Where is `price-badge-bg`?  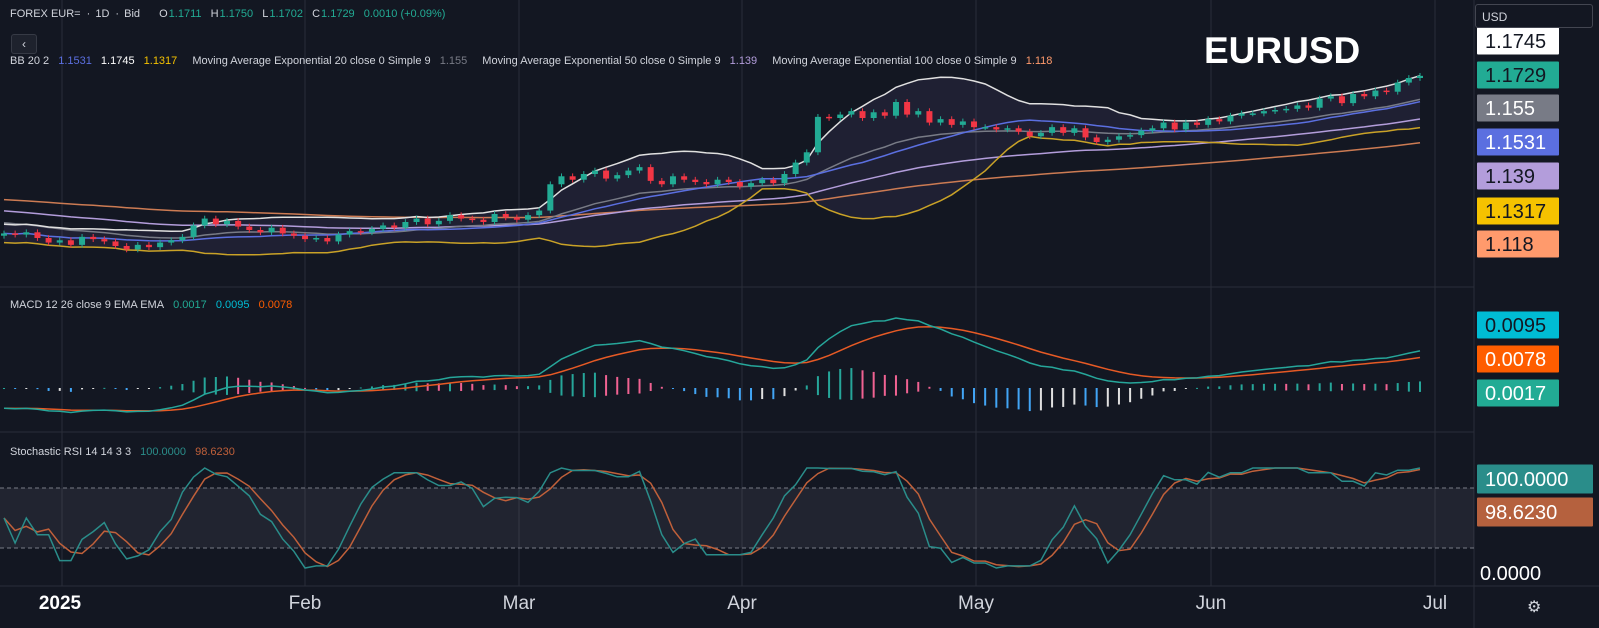 price-badge-bg is located at coordinates (1518, 176).